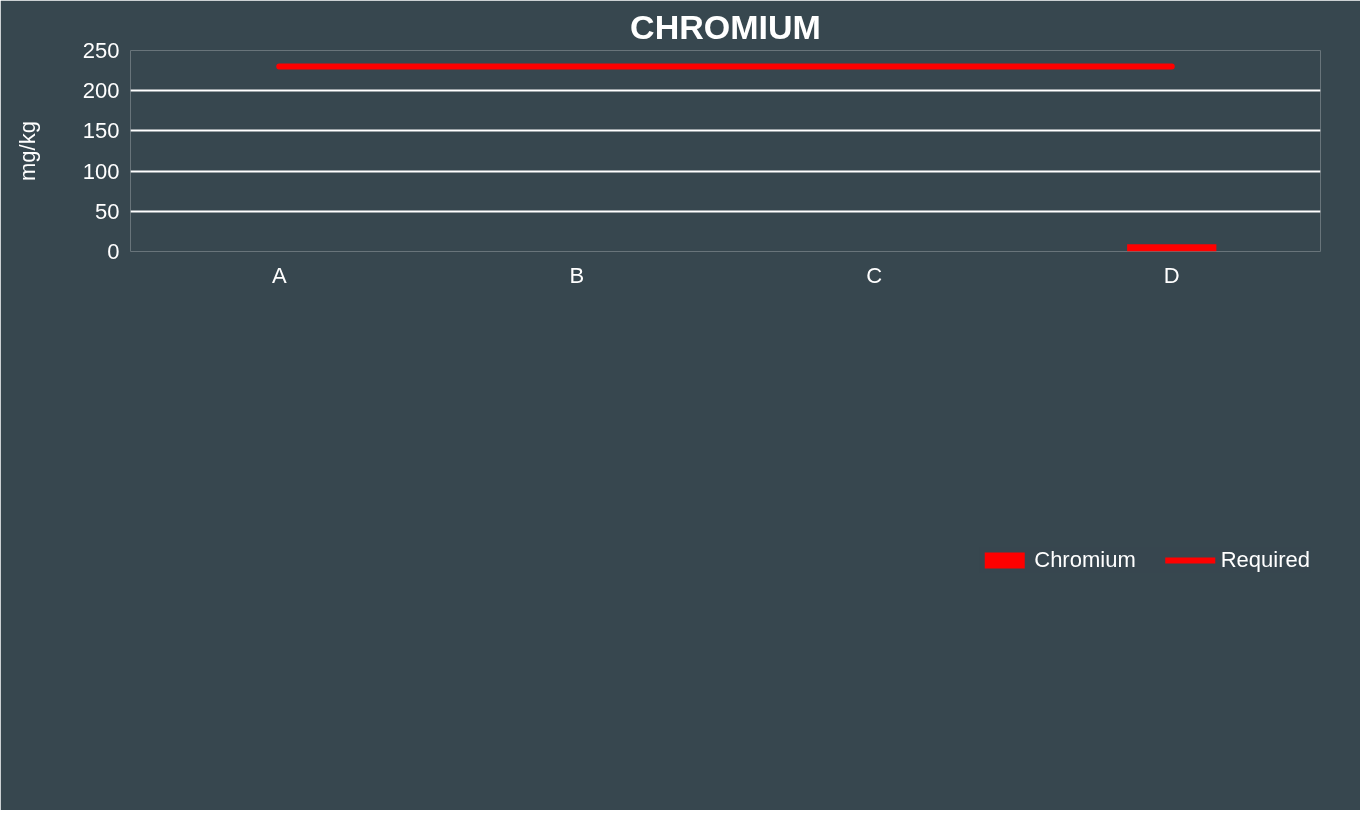 This screenshot has width=1370, height=819. What do you see at coordinates (101, 131) in the screenshot?
I see `y-tick-label: 150` at bounding box center [101, 131].